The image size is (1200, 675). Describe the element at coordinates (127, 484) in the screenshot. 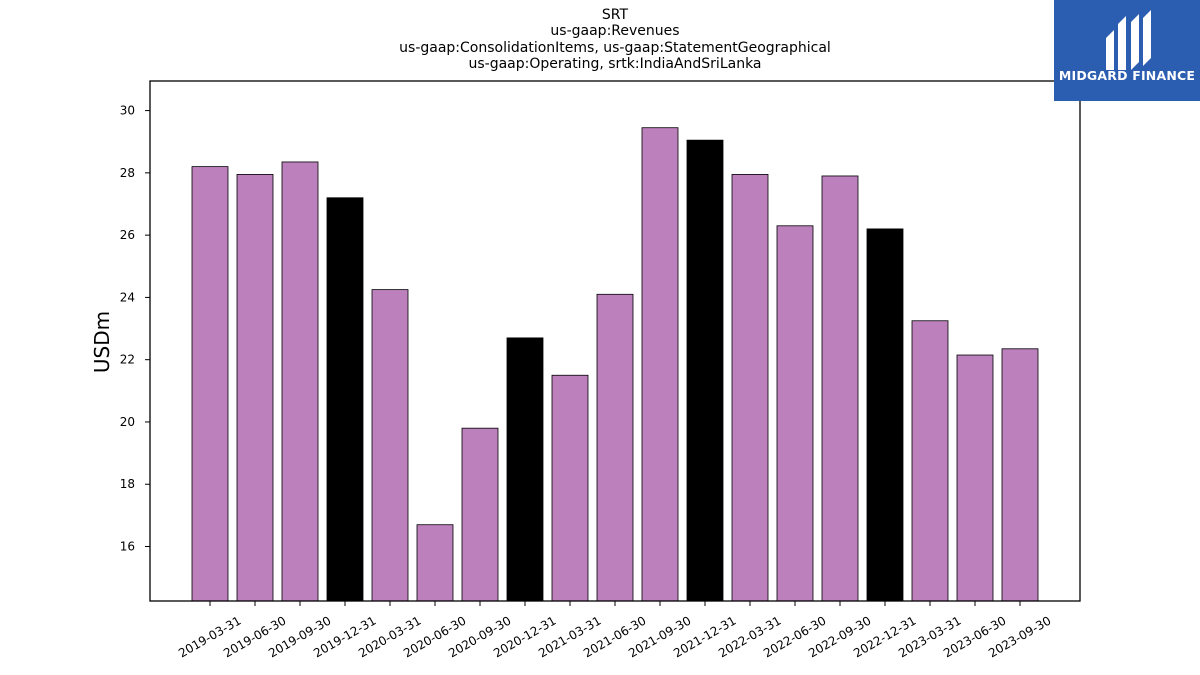

I see `y-tick-label: 18` at that location.